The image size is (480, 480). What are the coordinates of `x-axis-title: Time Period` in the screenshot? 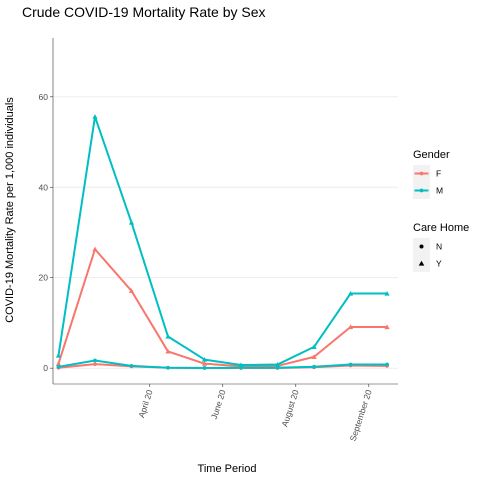 It's located at (227, 469).